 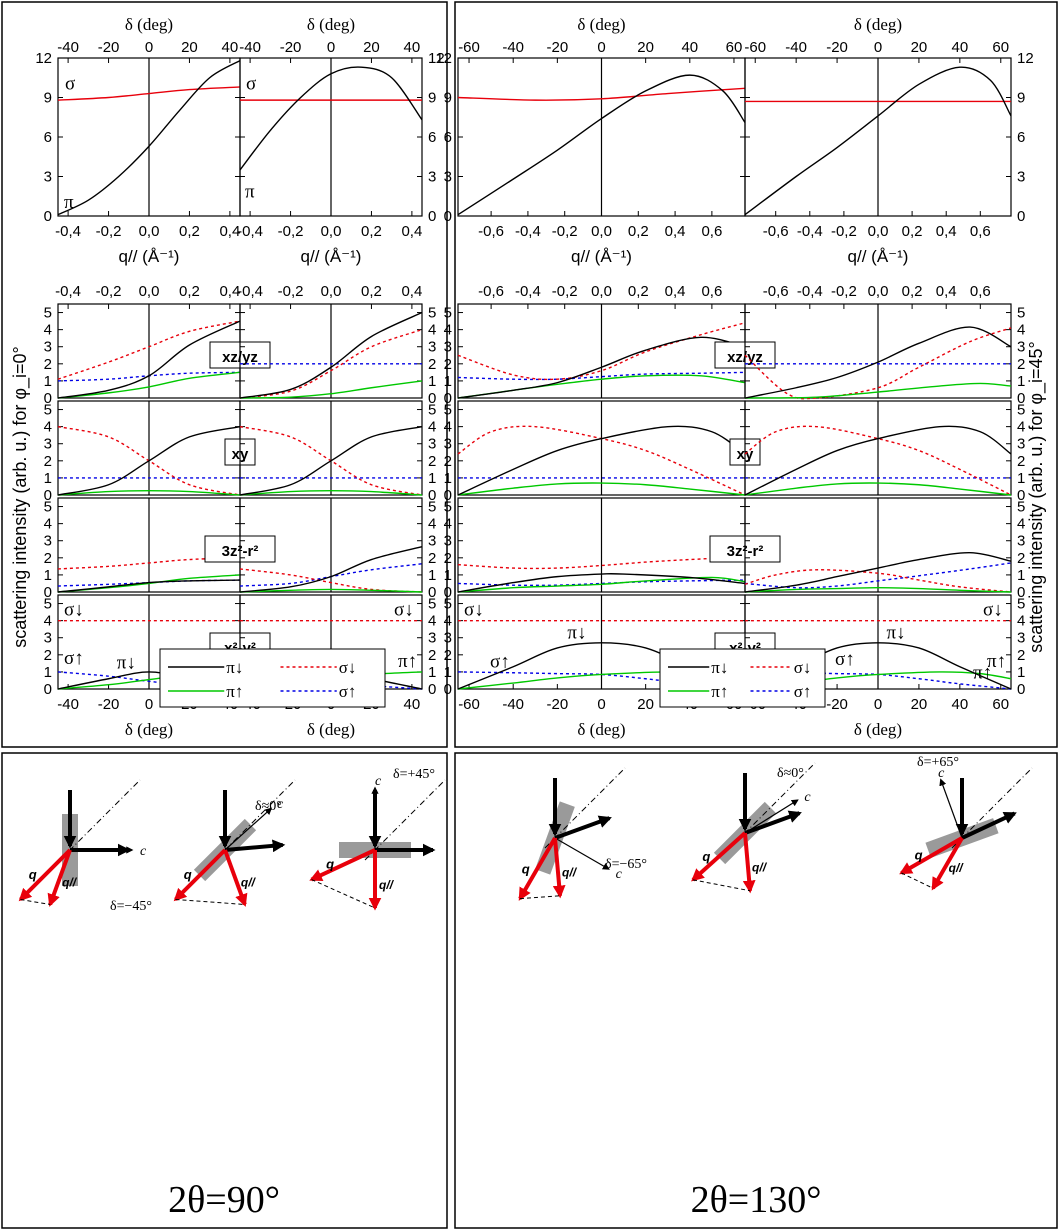 I want to click on series-sigma-up-phi45, so click(x=878, y=575).